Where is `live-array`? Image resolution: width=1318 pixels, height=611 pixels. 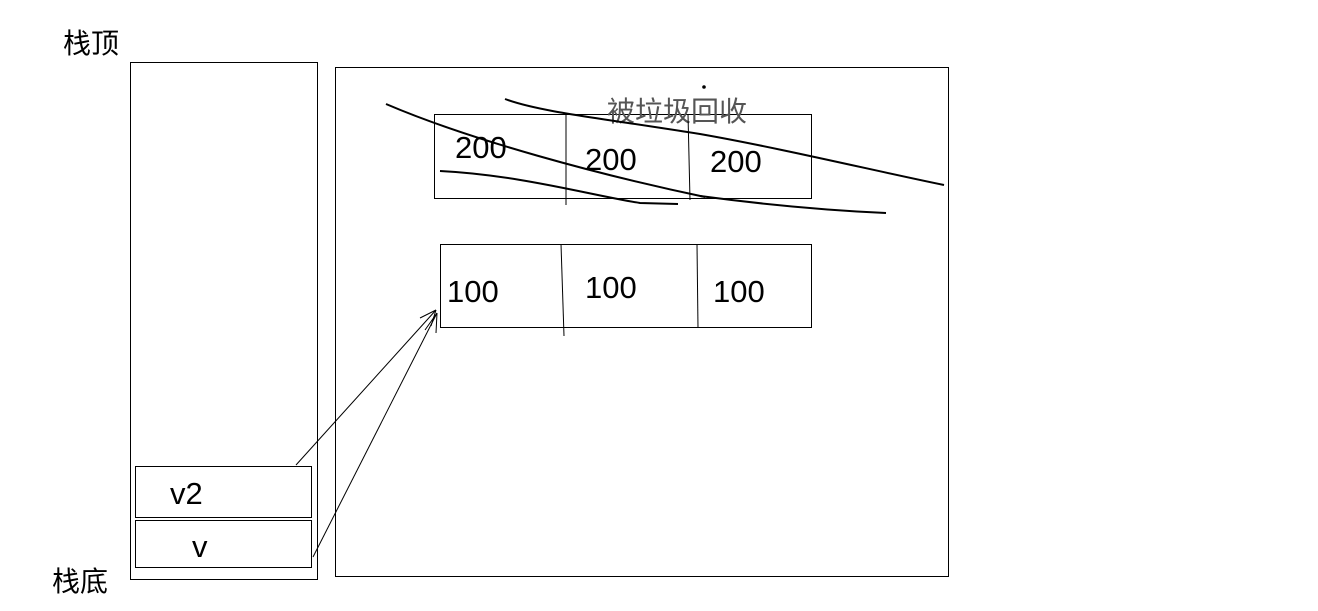 live-array is located at coordinates (626, 286).